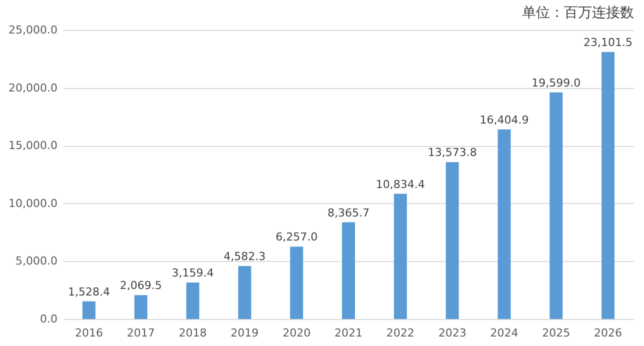 The width and height of the screenshot is (644, 346). I want to click on data-label: 13,573.8, so click(452, 153).